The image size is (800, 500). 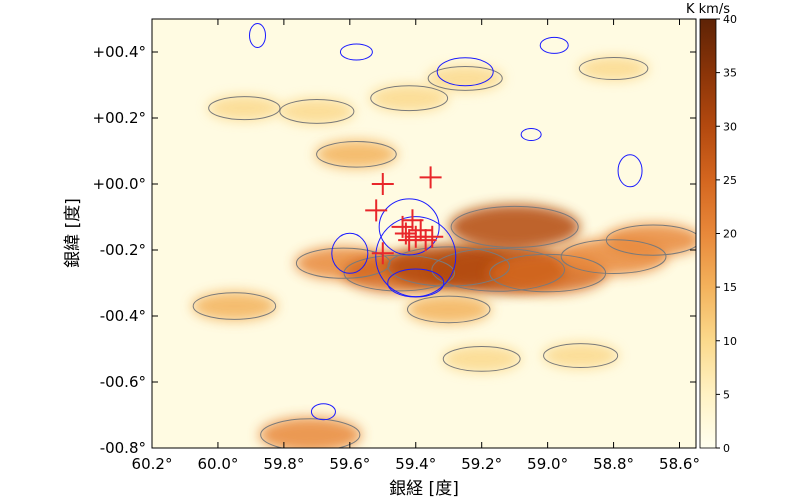 What do you see at coordinates (424, 489) in the screenshot?
I see `x-axis-title: 銀経 [度]` at bounding box center [424, 489].